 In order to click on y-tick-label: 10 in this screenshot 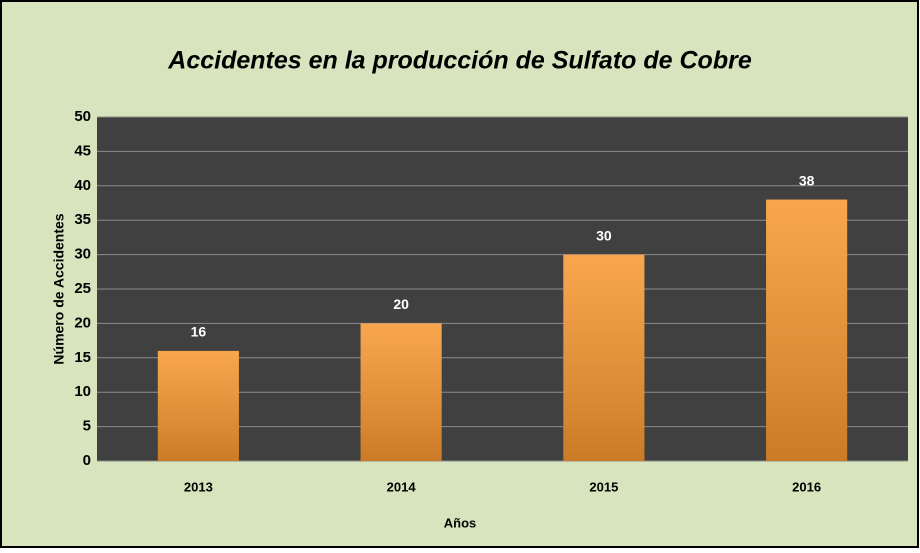, I will do `click(82, 391)`.